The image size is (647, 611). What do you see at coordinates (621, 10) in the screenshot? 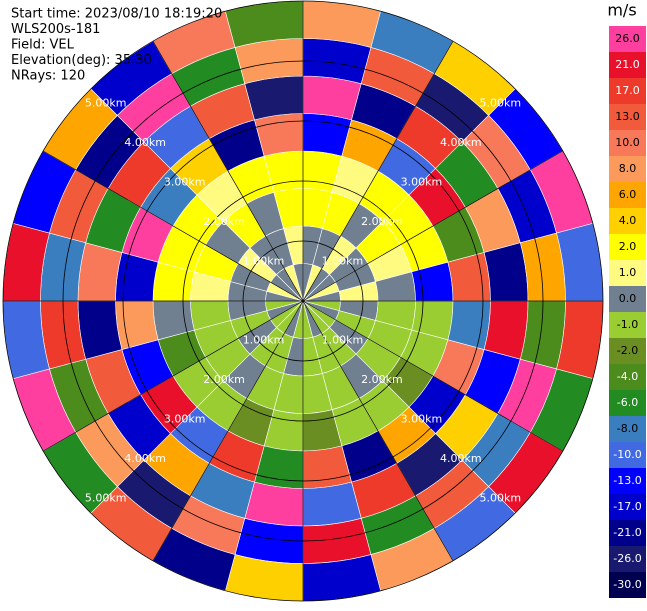
I see `colorbar-title: m/s` at bounding box center [621, 10].